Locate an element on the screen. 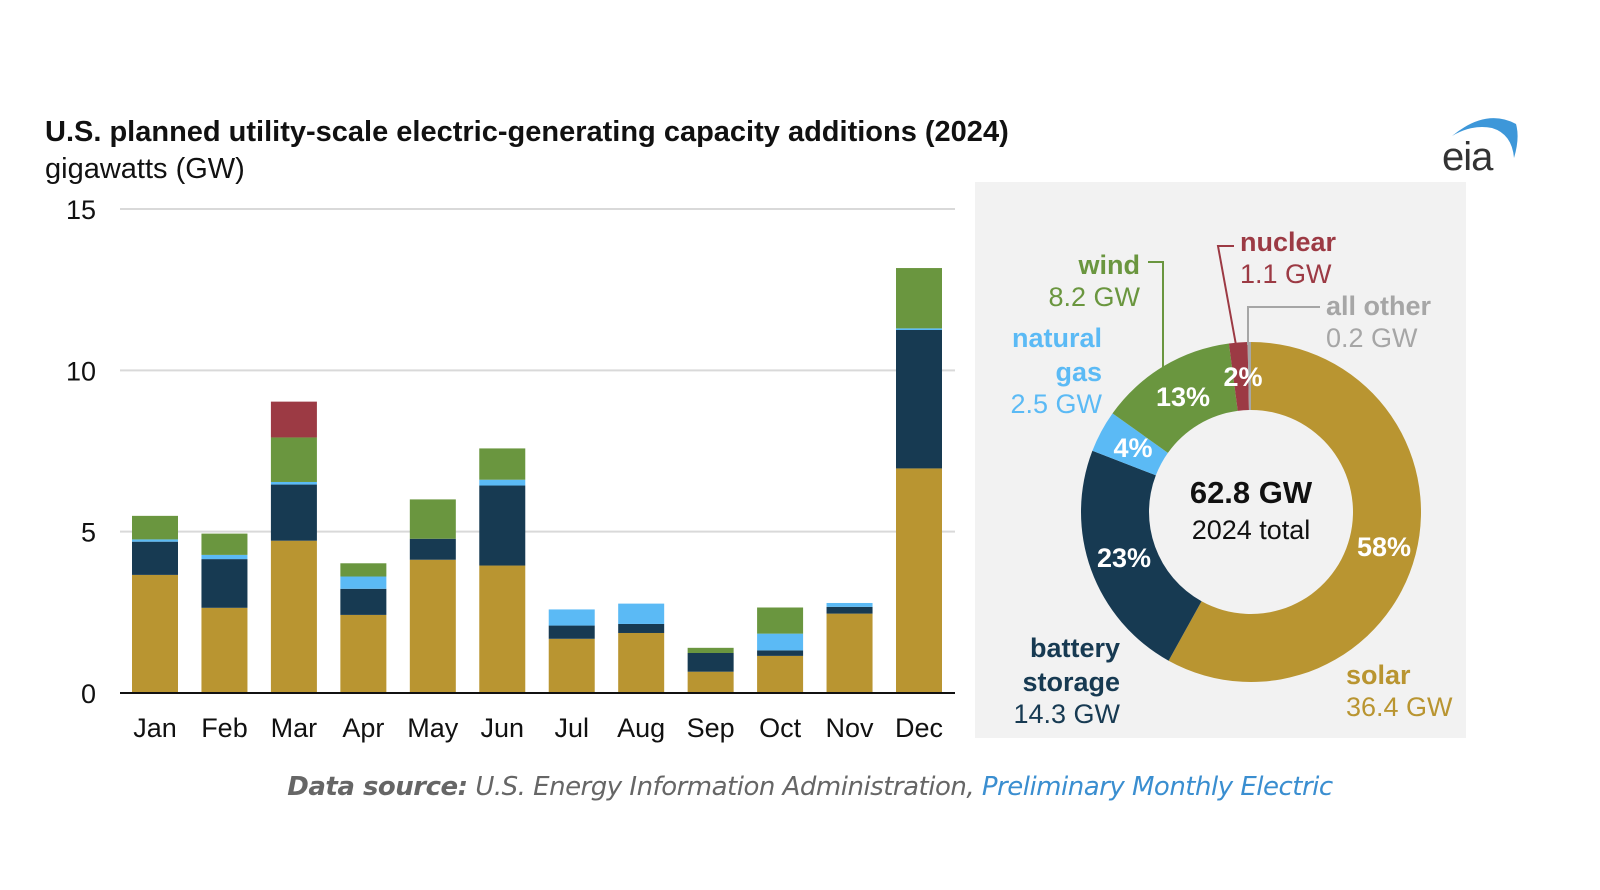 This screenshot has height=890, width=1600. x-tick-label: Oct is located at coordinates (780, 728).